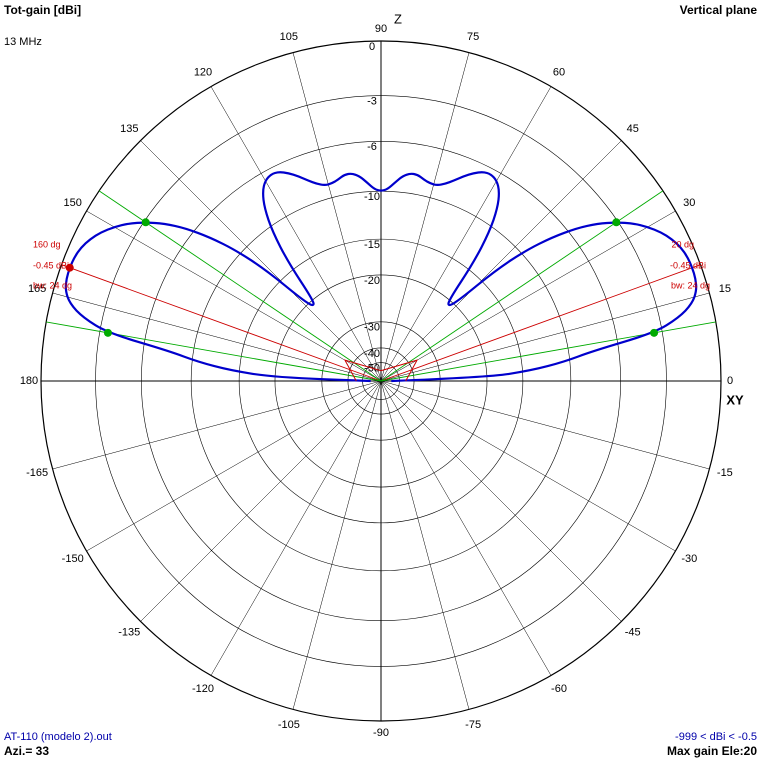 Image resolution: width=761 pixels, height=761 pixels. I want to click on angle-tick-label: 15, so click(725, 289).